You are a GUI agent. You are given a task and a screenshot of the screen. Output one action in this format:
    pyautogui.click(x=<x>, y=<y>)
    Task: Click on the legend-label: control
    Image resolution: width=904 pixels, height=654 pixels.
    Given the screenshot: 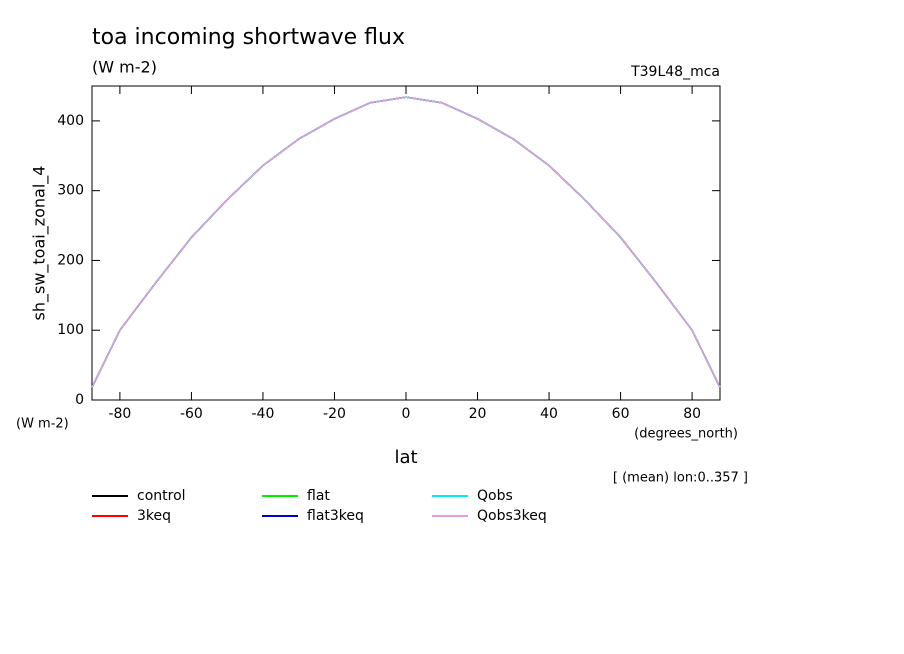 What is the action you would take?
    pyautogui.click(x=161, y=496)
    